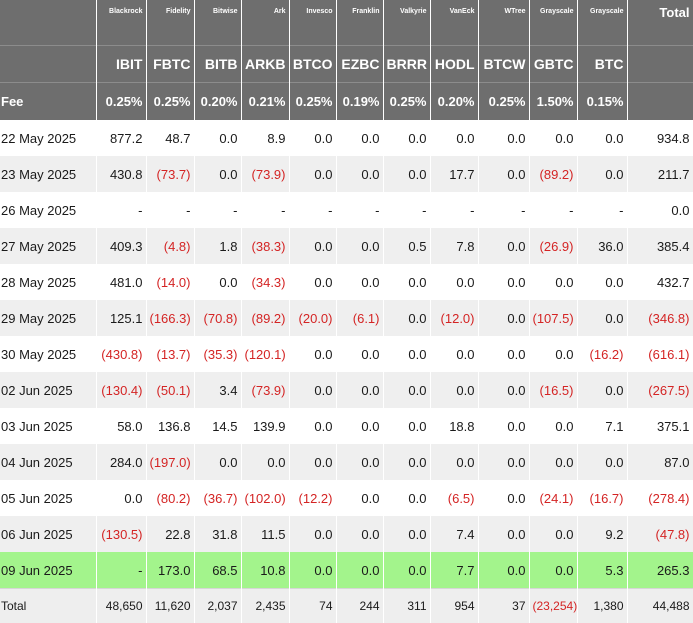 Image resolution: width=693 pixels, height=623 pixels. I want to click on issuer-header: Bitwise, so click(217, 23).